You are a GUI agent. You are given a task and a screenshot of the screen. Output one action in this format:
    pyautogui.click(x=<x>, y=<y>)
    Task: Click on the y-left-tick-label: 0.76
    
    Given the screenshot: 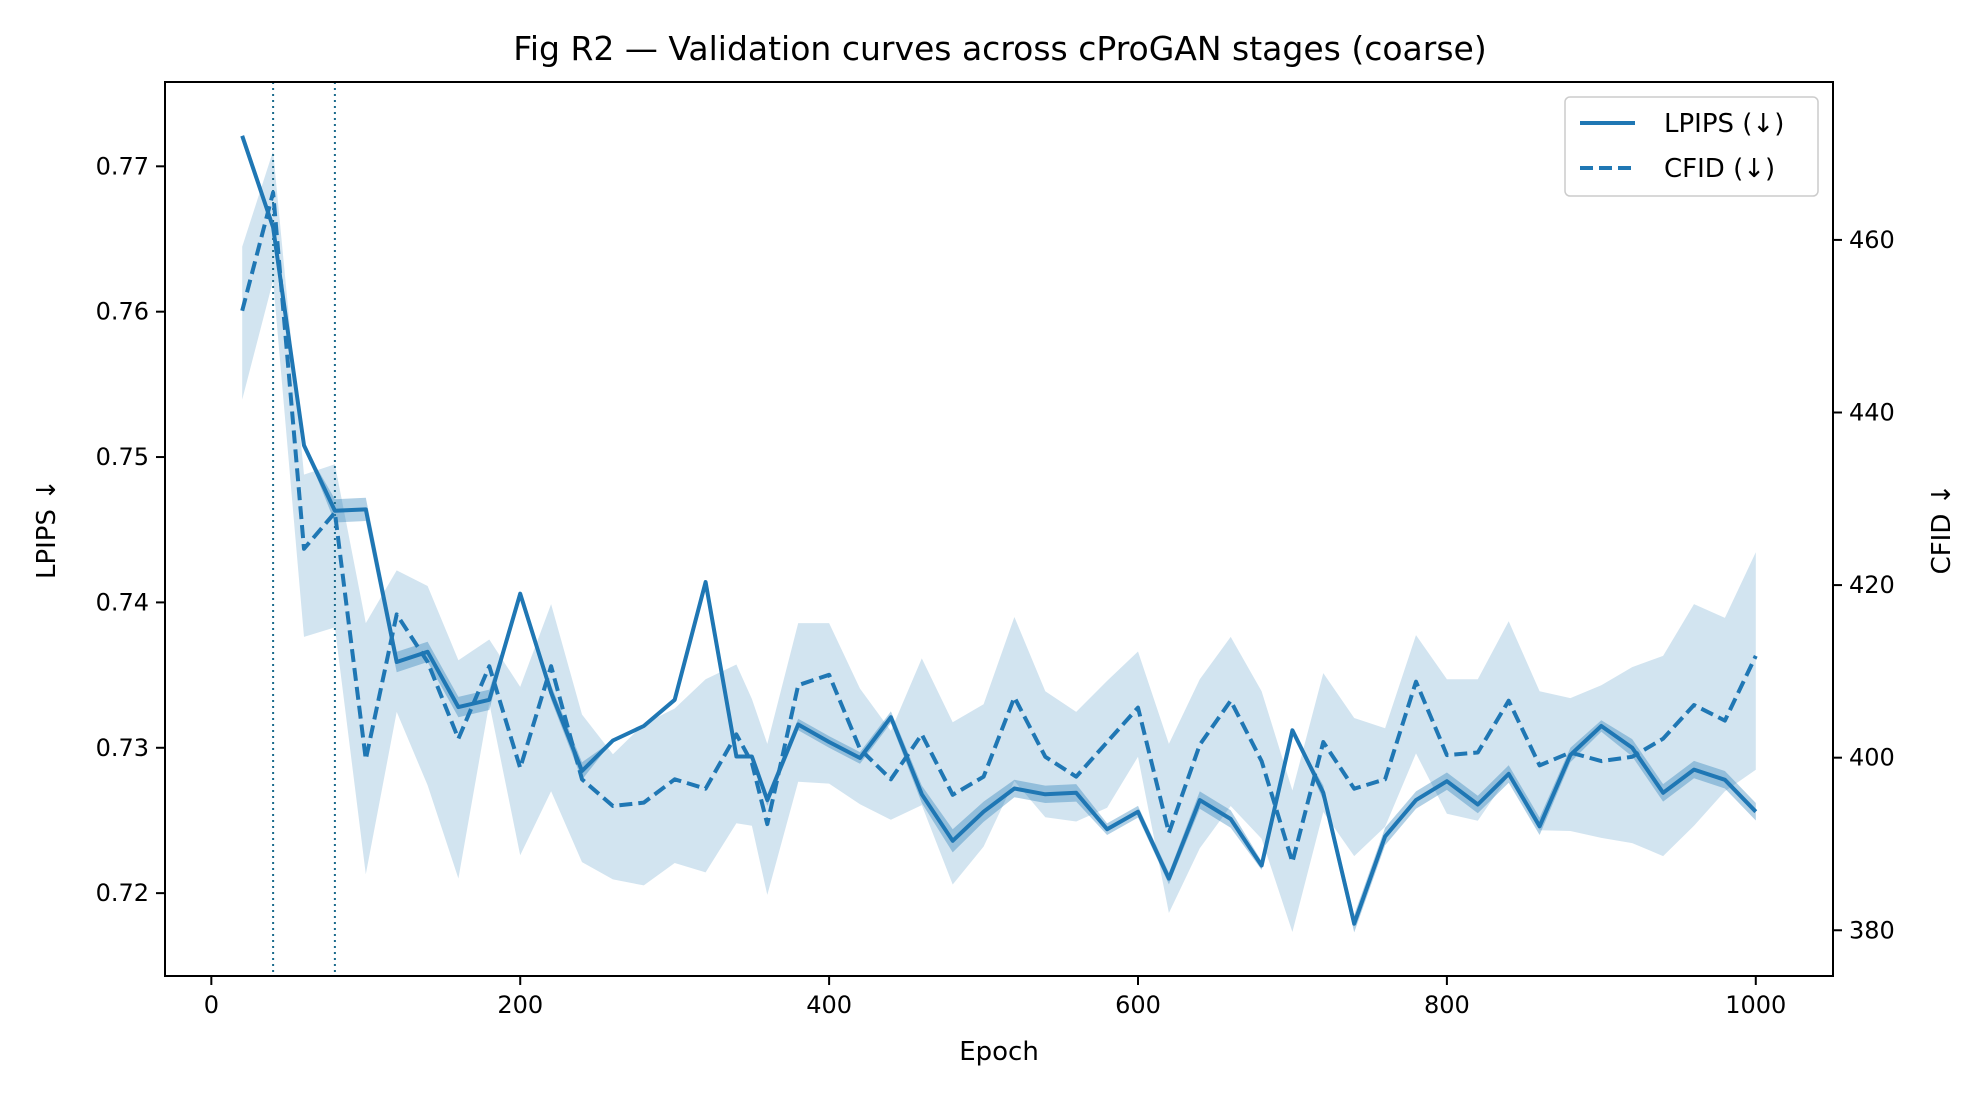 What is the action you would take?
    pyautogui.click(x=122, y=312)
    